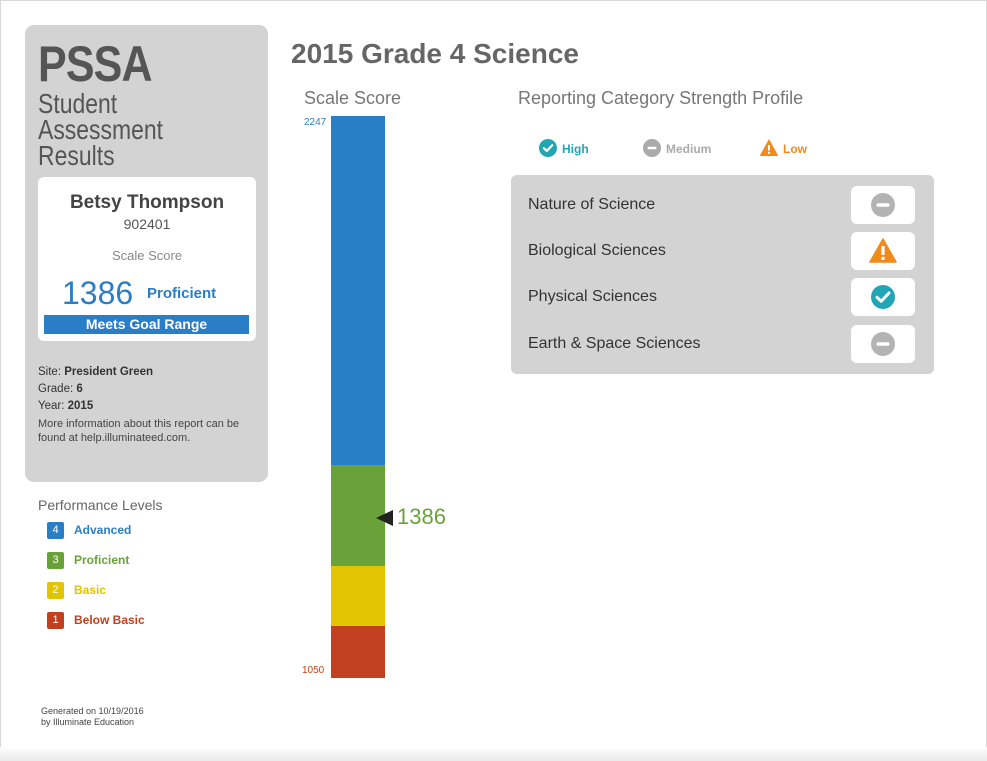  I want to click on legend-low-label: Low, so click(795, 149).